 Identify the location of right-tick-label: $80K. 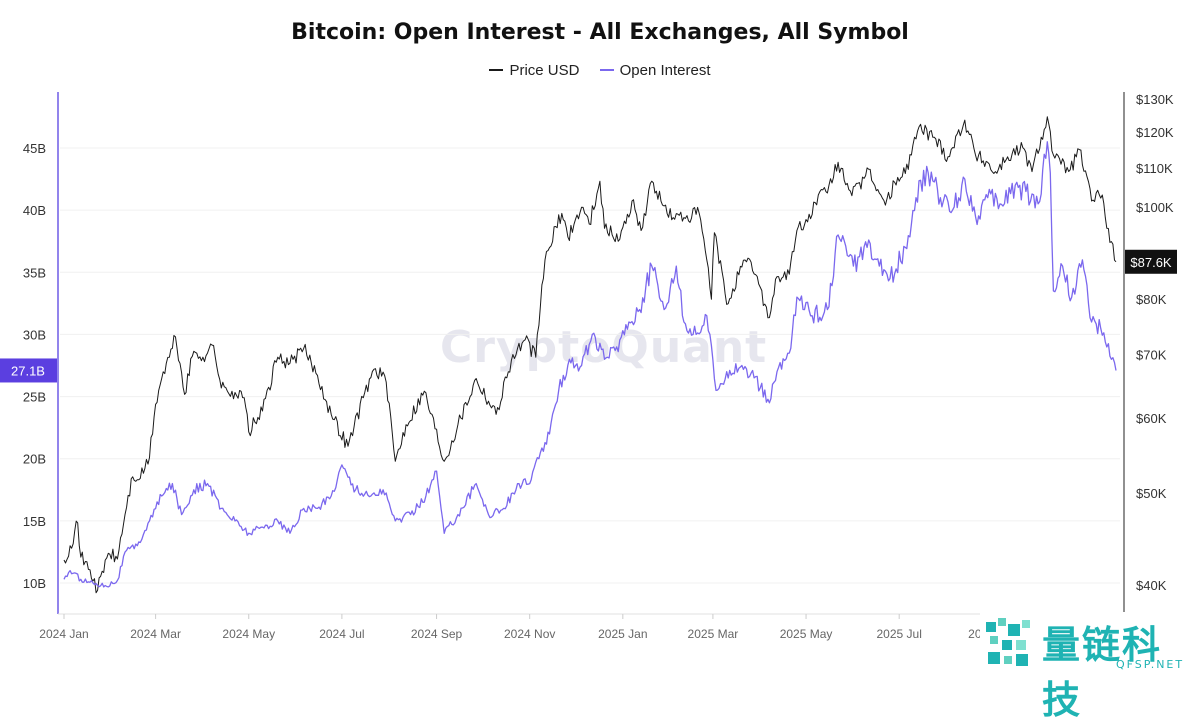
(1151, 299).